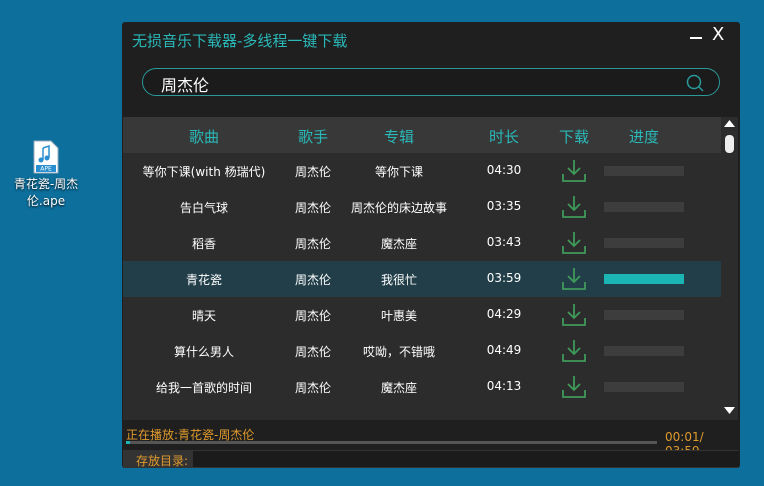 Image resolution: width=764 pixels, height=486 pixels. Describe the element at coordinates (204, 208) in the screenshot. I see `cell-song: 告白气球` at that location.